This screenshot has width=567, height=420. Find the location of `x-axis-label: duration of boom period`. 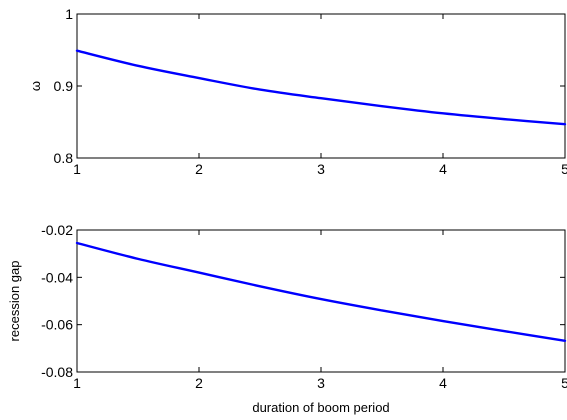

x-axis-label: duration of boom period is located at coordinates (320, 407).